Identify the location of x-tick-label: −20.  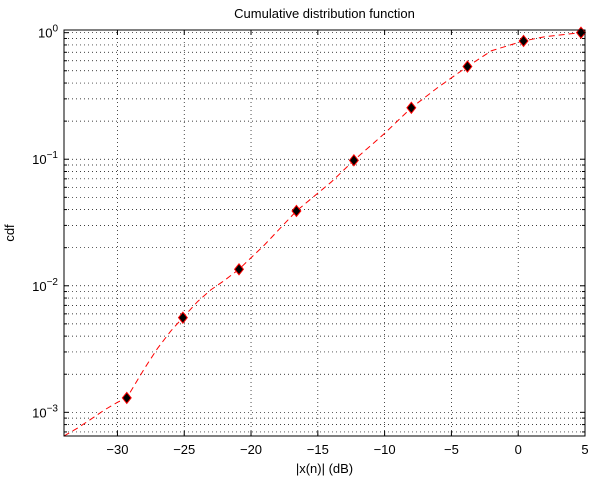
(251, 449).